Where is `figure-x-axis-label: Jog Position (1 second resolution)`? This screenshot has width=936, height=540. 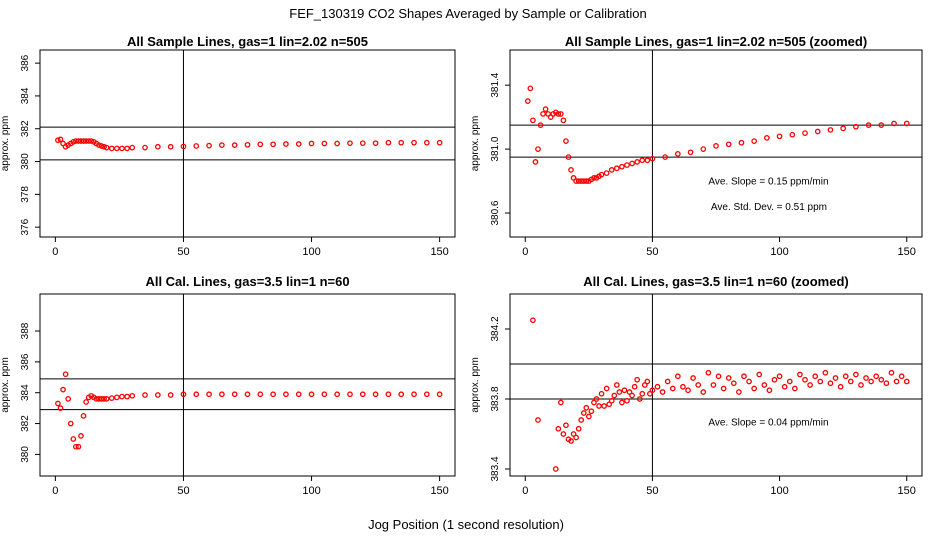 figure-x-axis-label: Jog Position (1 second resolution) is located at coordinates (466, 524).